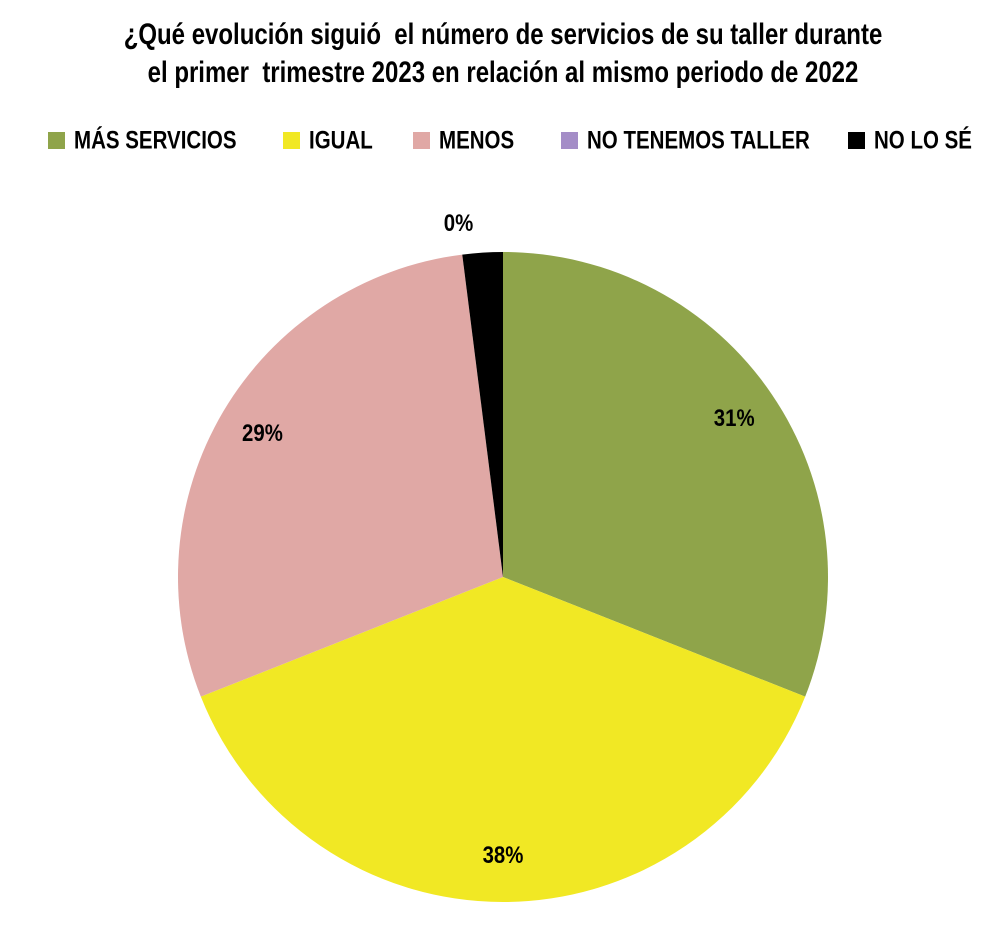 This screenshot has width=1006, height=932. Describe the element at coordinates (262, 433) in the screenshot. I see `value-label: 29%` at that location.